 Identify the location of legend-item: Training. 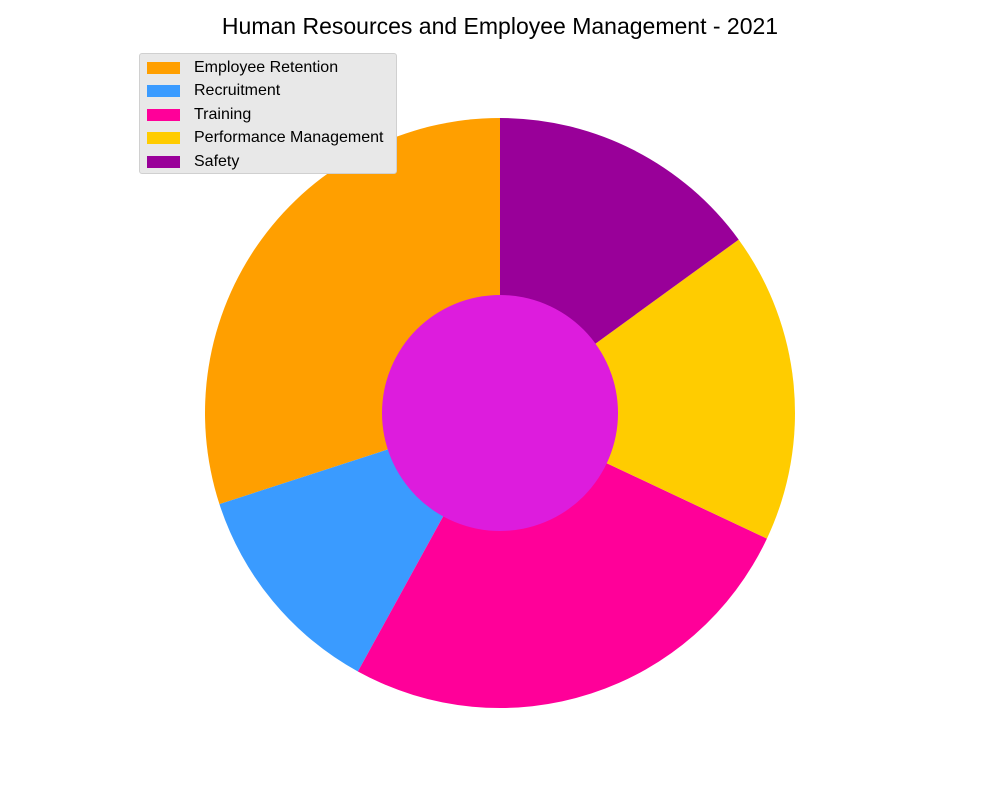
(268, 115).